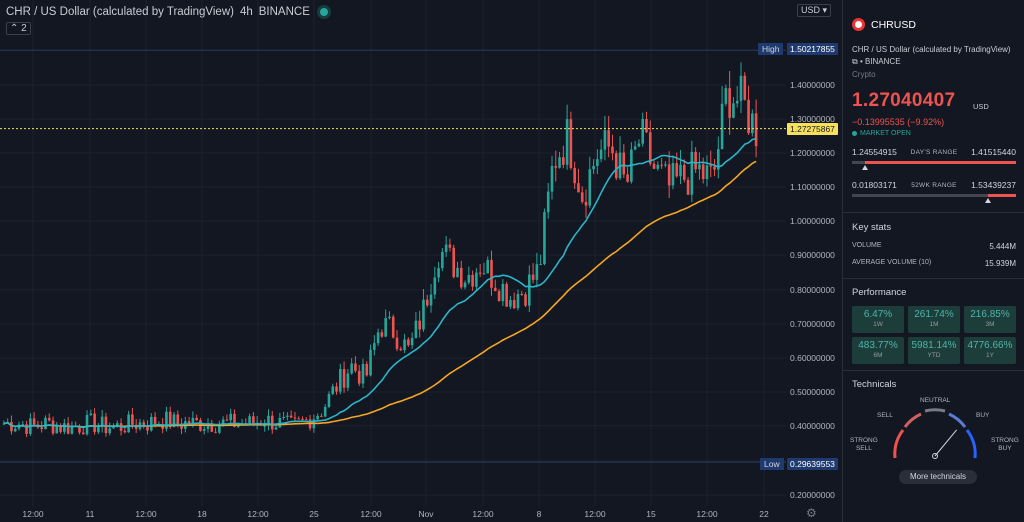  Describe the element at coordinates (323, 12) in the screenshot. I see `market-status-dot-icon` at that location.